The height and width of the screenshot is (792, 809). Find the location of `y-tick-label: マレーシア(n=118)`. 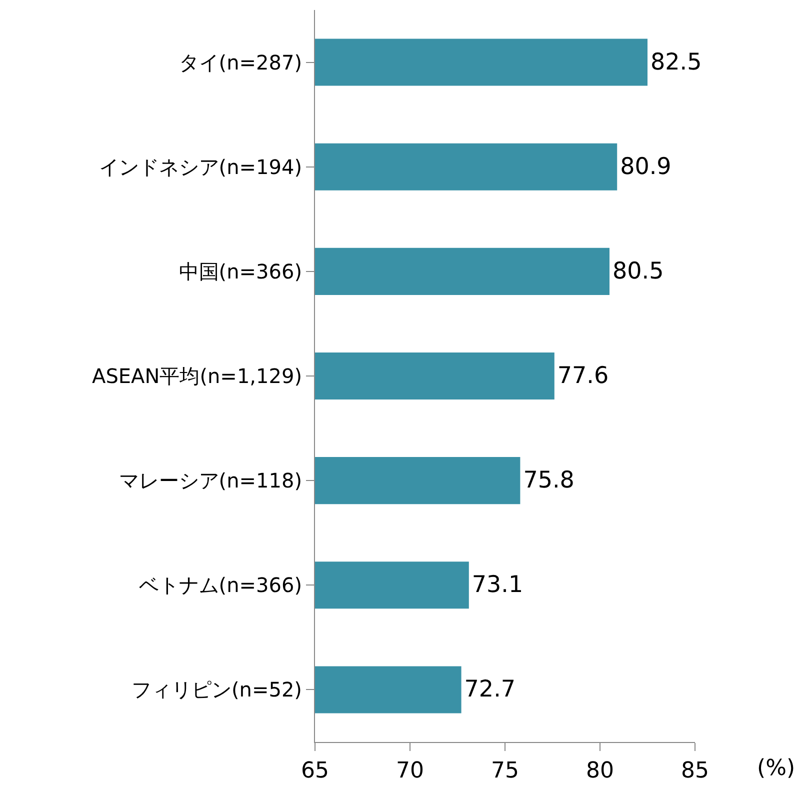

y-tick-label: マレーシア(n=118) is located at coordinates (210, 480).